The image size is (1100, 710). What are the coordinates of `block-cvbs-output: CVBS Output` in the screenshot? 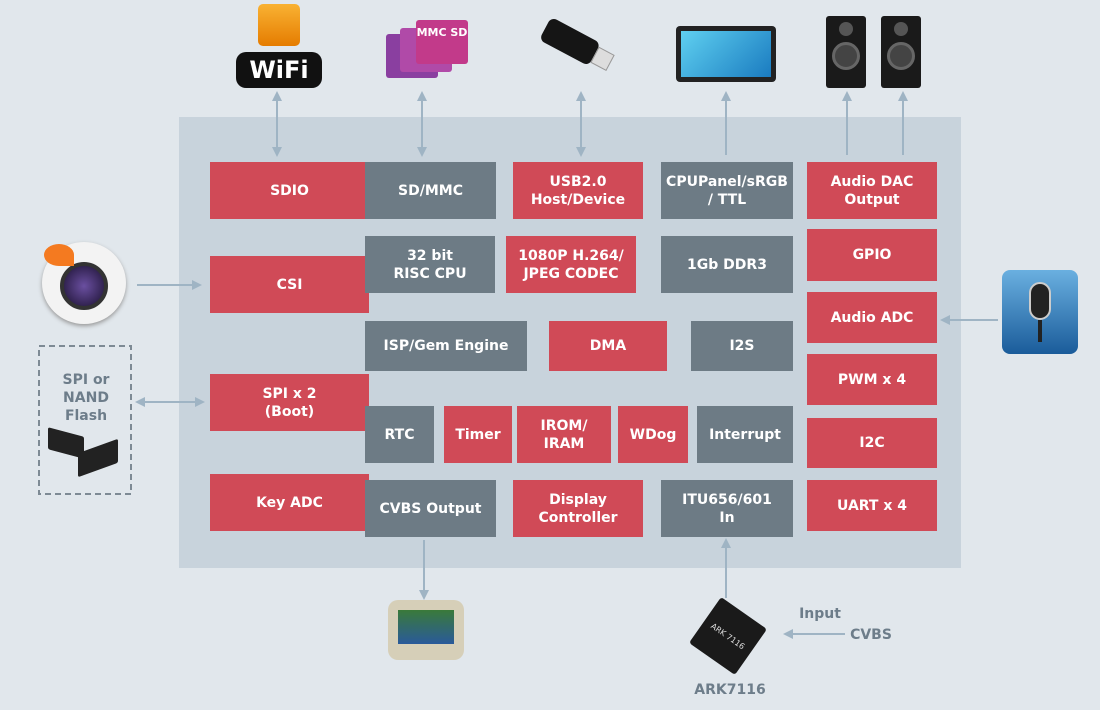 It's located at (430, 508).